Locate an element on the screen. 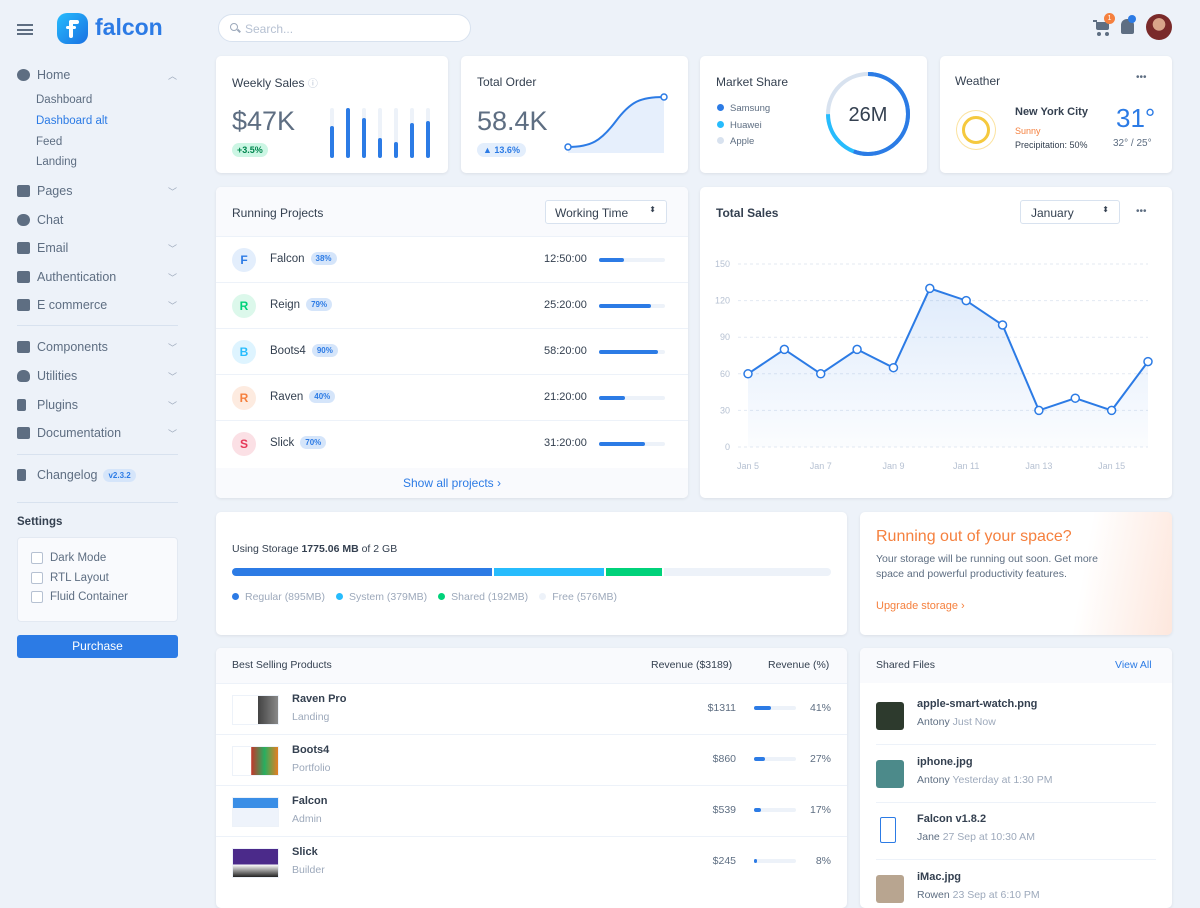 The image size is (1200, 908). upgrade-title: Running out of your space? is located at coordinates (974, 537).